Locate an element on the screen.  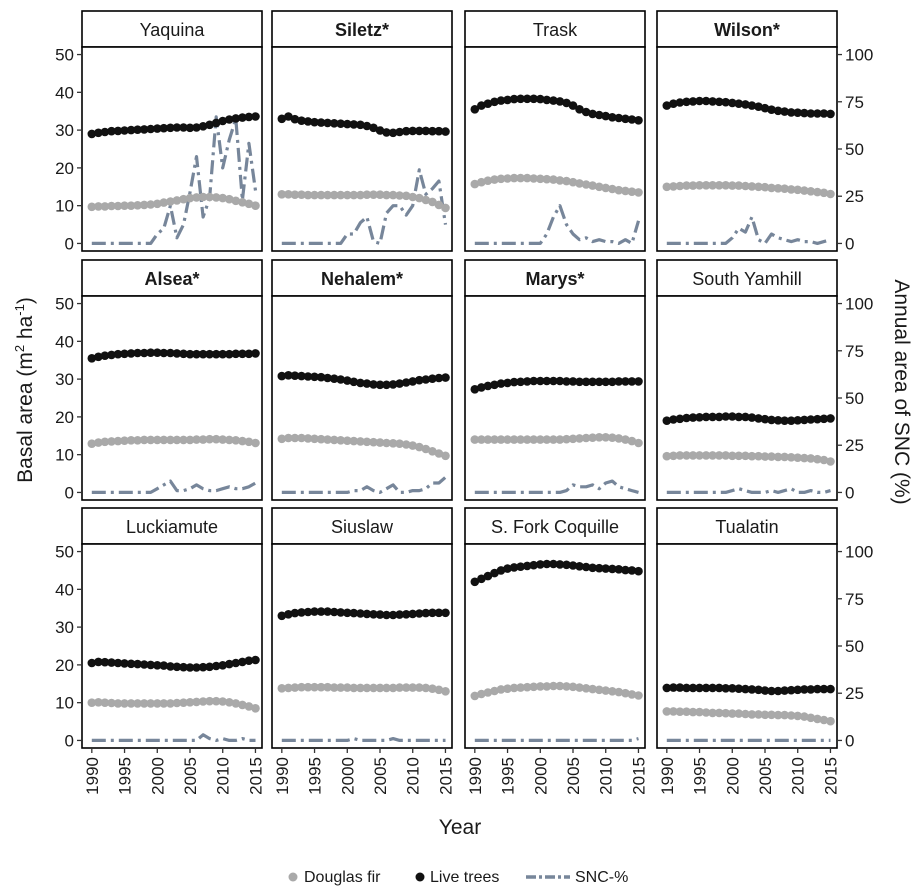
panel-siuslaw: Siuslaw 1990 1995 2000 2005 2010 2015 is located at coordinates (363, 651).